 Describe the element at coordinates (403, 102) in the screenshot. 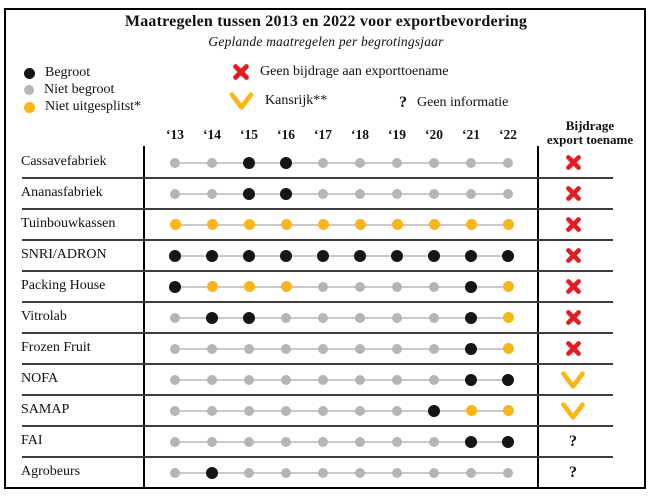

I see `question-mark-icon: ?` at that location.